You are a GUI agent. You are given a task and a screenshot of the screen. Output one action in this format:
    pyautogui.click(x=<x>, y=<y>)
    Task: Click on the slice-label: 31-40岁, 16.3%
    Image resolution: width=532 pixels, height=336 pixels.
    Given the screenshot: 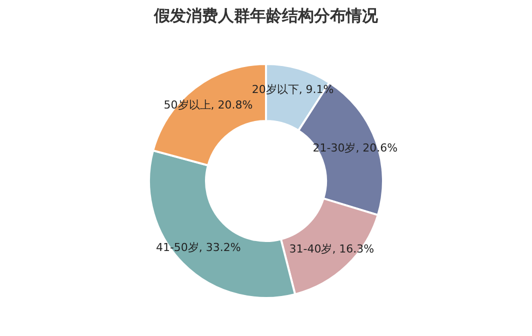 What is the action you would take?
    pyautogui.click(x=331, y=249)
    